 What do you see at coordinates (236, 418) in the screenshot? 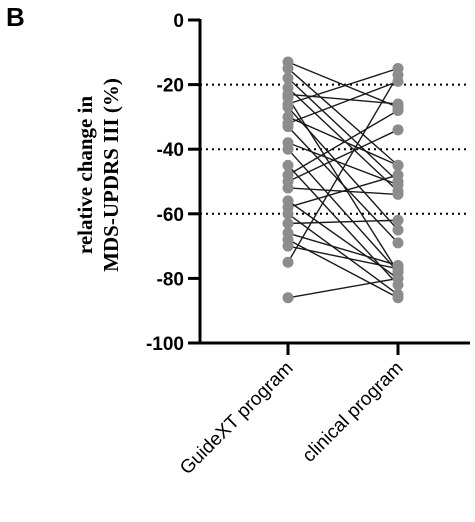
I see `x-tick-label: GuideXT program` at bounding box center [236, 418].